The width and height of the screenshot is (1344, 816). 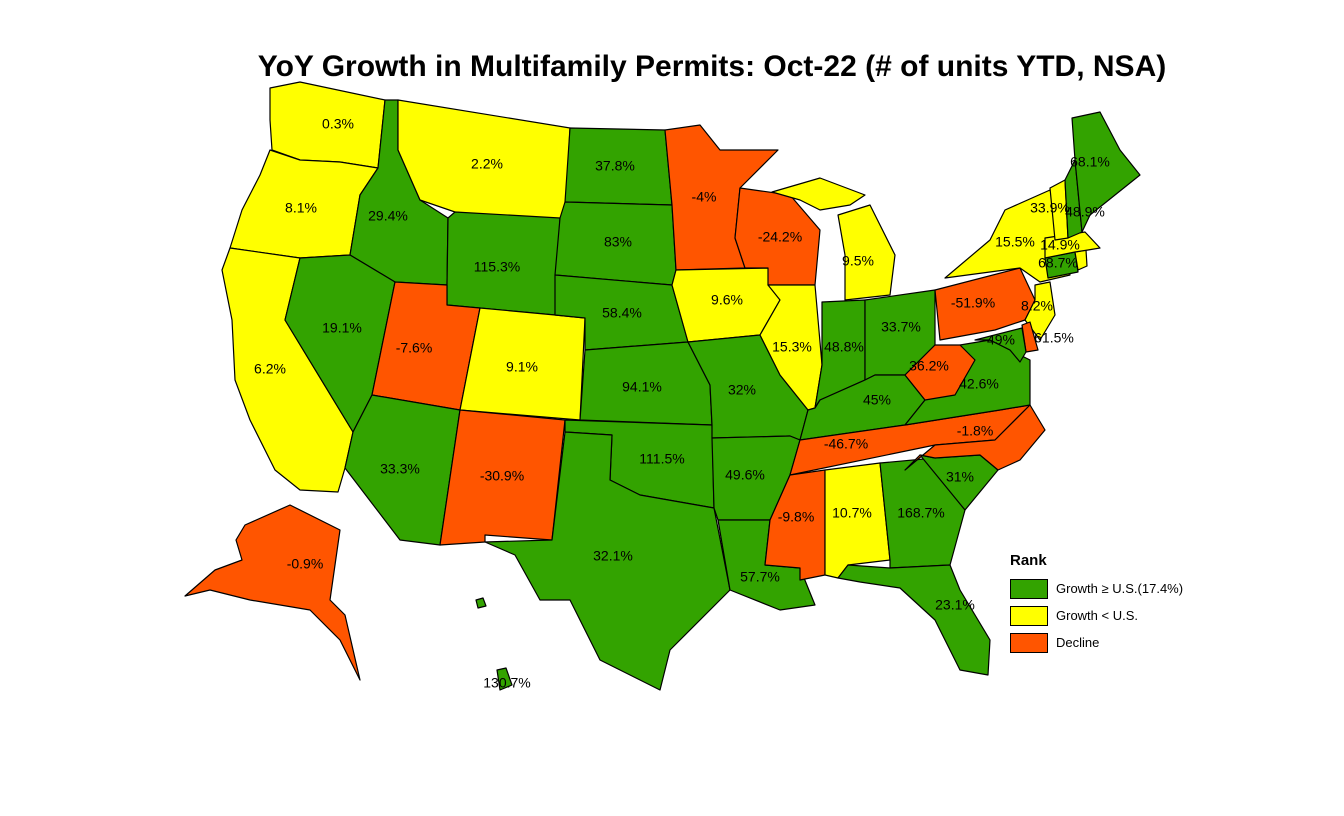 I want to click on state-value-label-wy: 115.3%, so click(x=497, y=267).